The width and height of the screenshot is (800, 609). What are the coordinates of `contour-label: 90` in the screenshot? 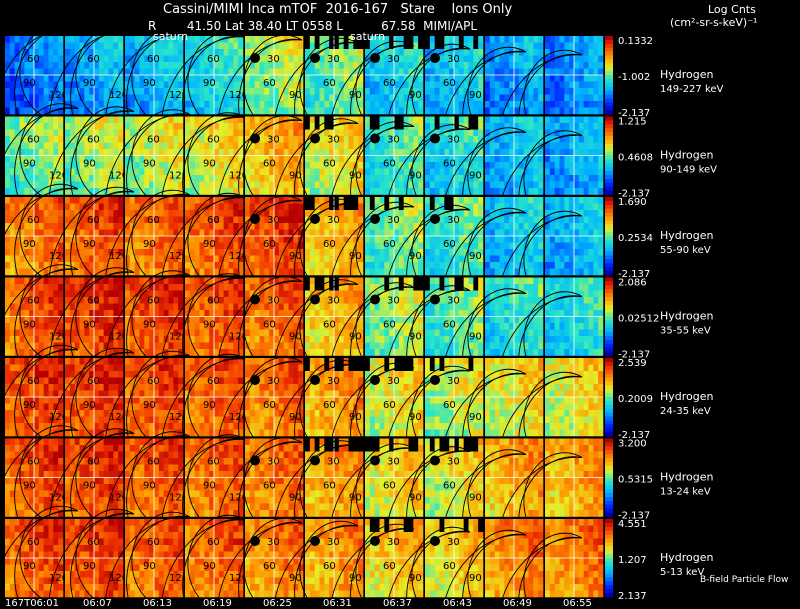 It's located at (29, 325).